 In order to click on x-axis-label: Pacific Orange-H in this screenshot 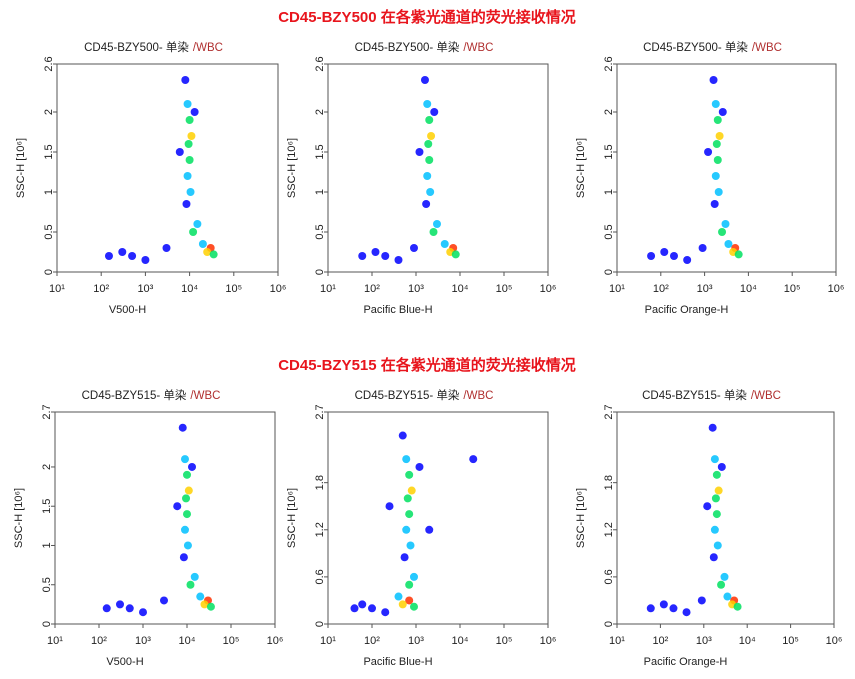, I will do `click(687, 310)`.